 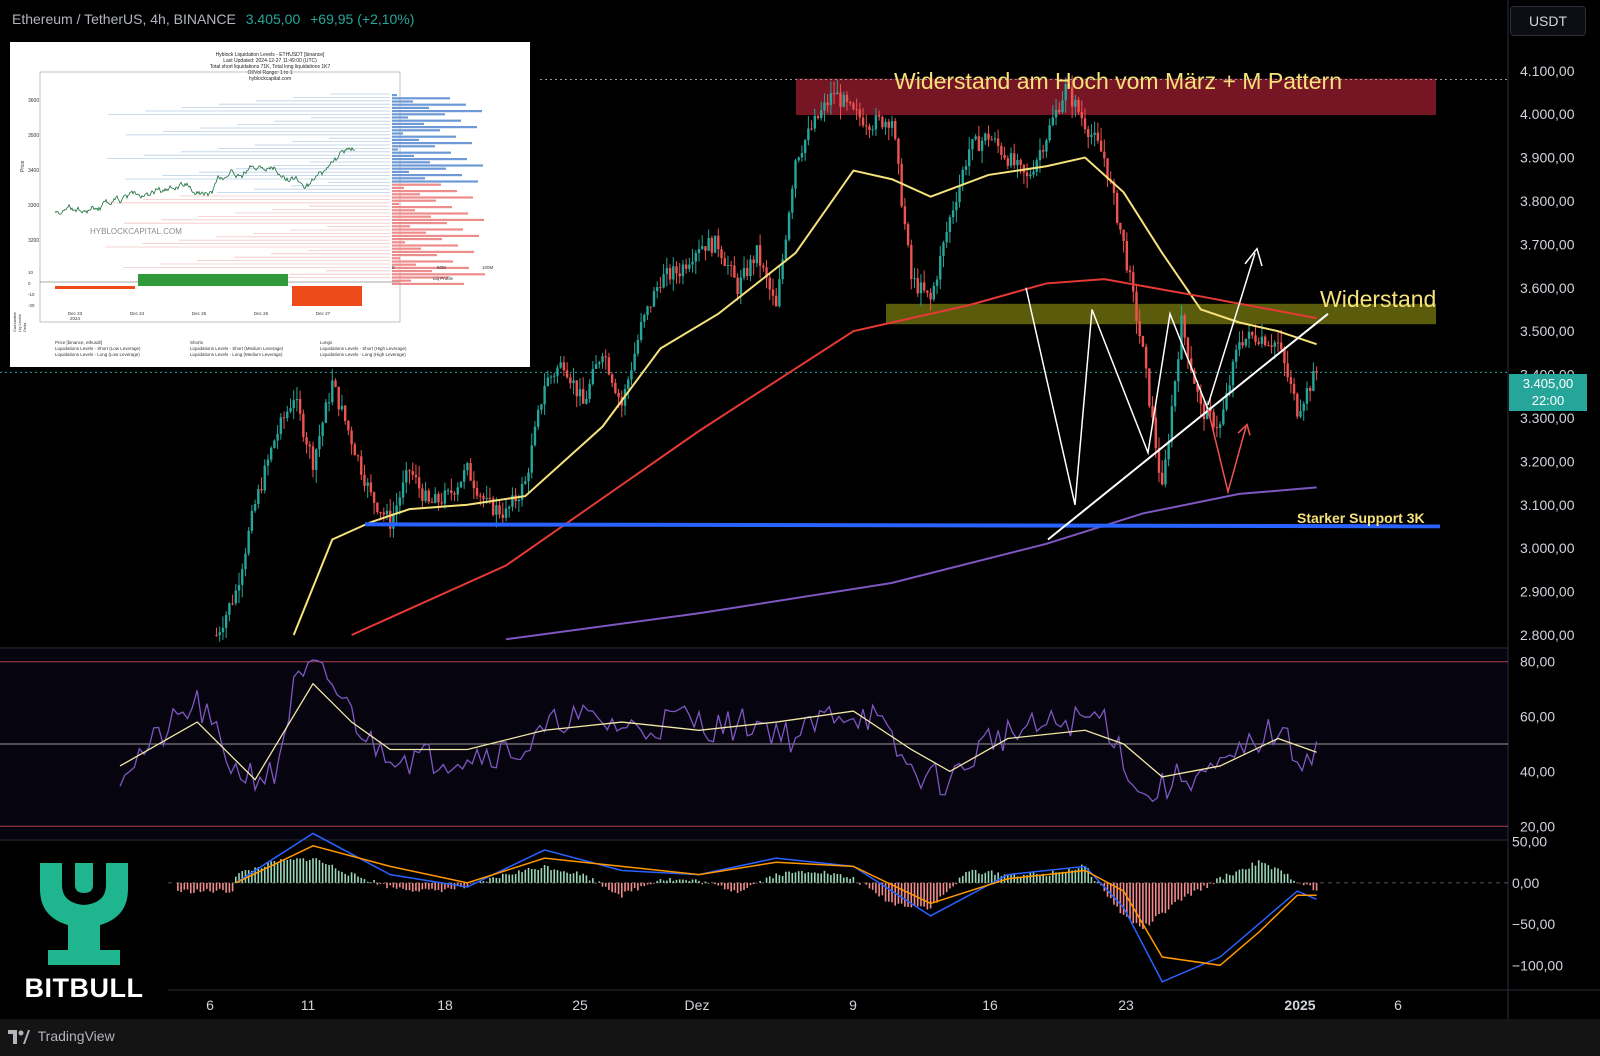 I want to click on inset-delta-label: Cumulative, so click(x=14, y=321).